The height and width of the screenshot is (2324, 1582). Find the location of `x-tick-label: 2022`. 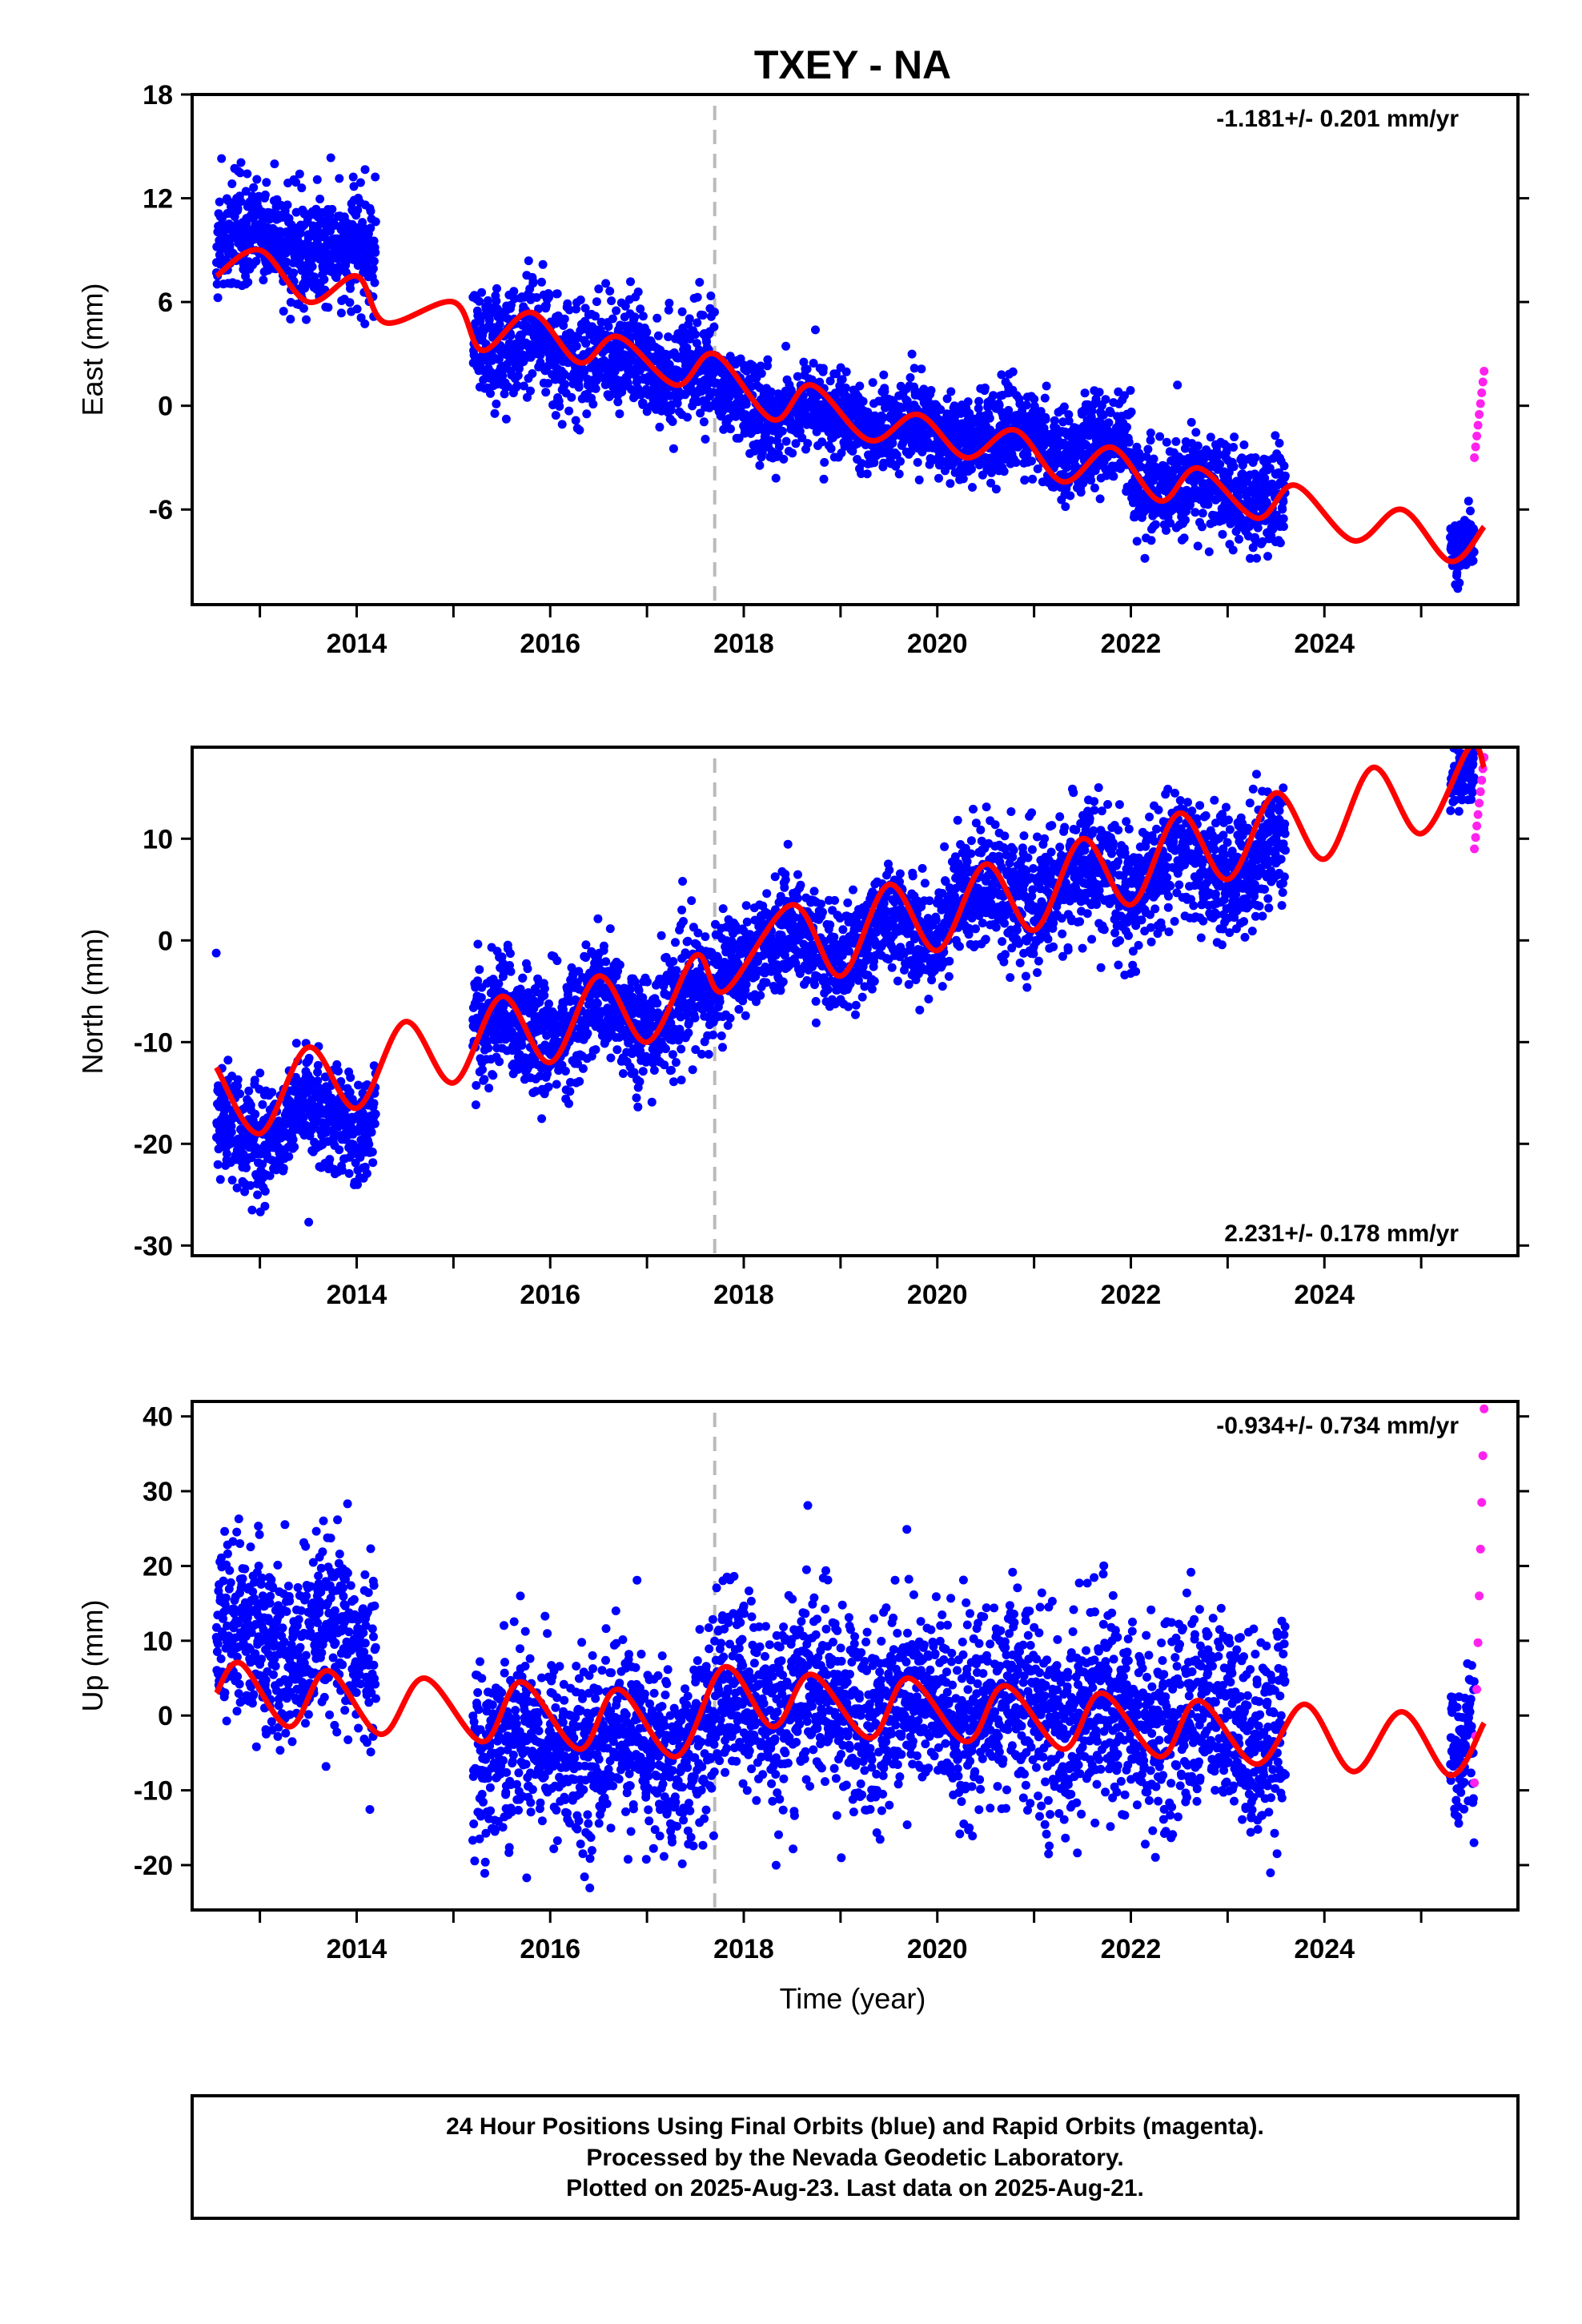

x-tick-label: 2022 is located at coordinates (1131, 644).